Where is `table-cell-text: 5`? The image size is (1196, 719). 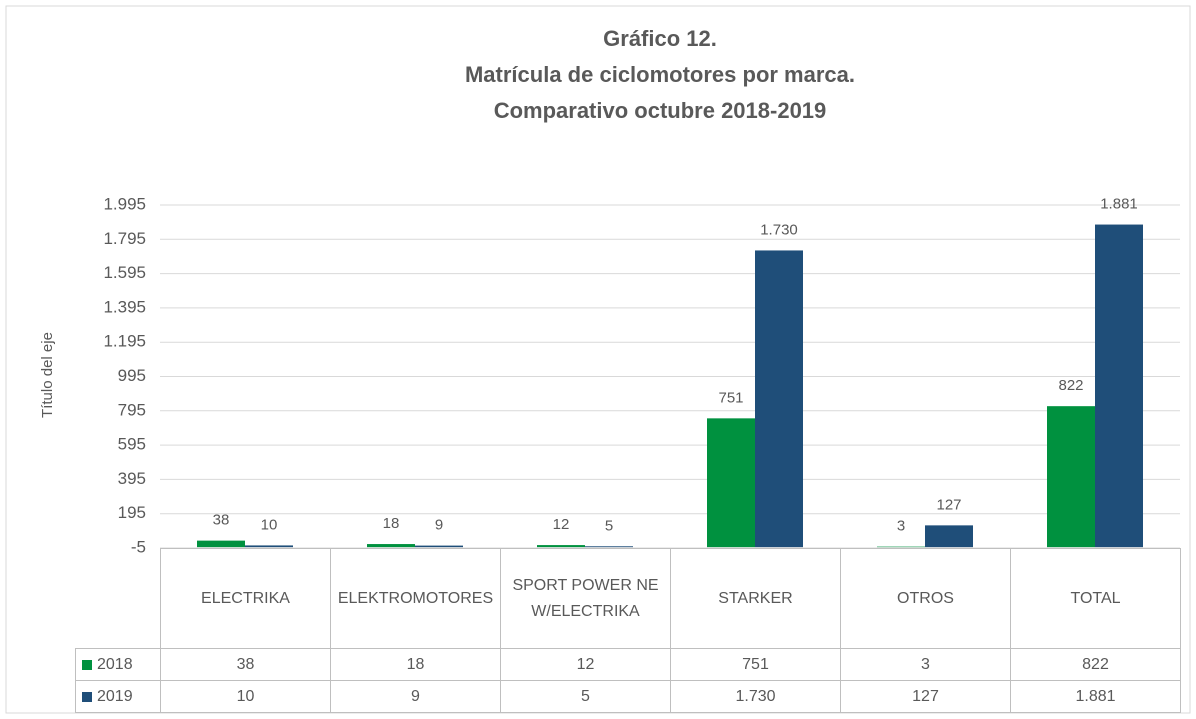 table-cell-text: 5 is located at coordinates (585, 696).